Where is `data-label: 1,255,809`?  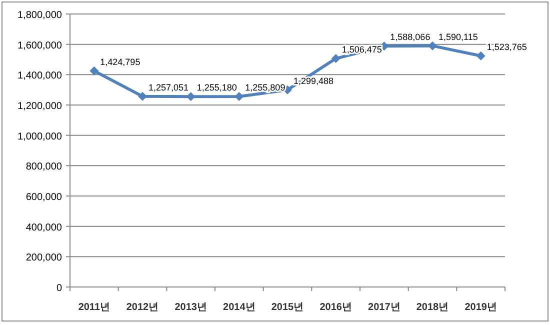 data-label: 1,255,809 is located at coordinates (265, 87).